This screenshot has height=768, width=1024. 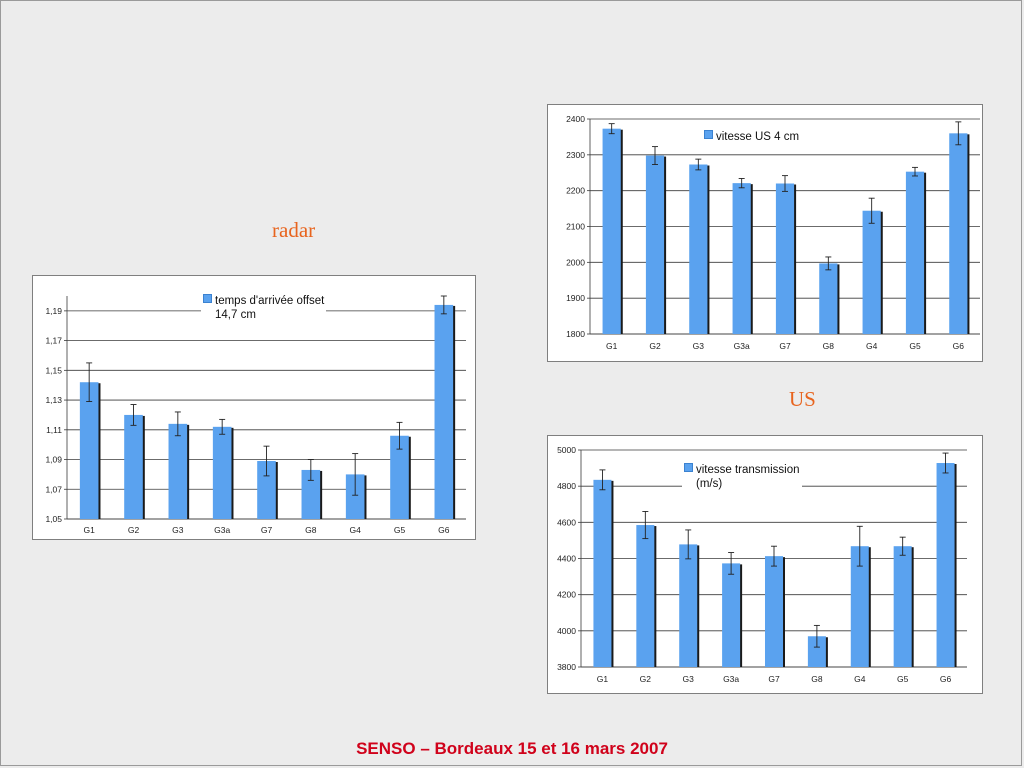 I want to click on y-tick-label: 1,09, so click(x=53, y=460).